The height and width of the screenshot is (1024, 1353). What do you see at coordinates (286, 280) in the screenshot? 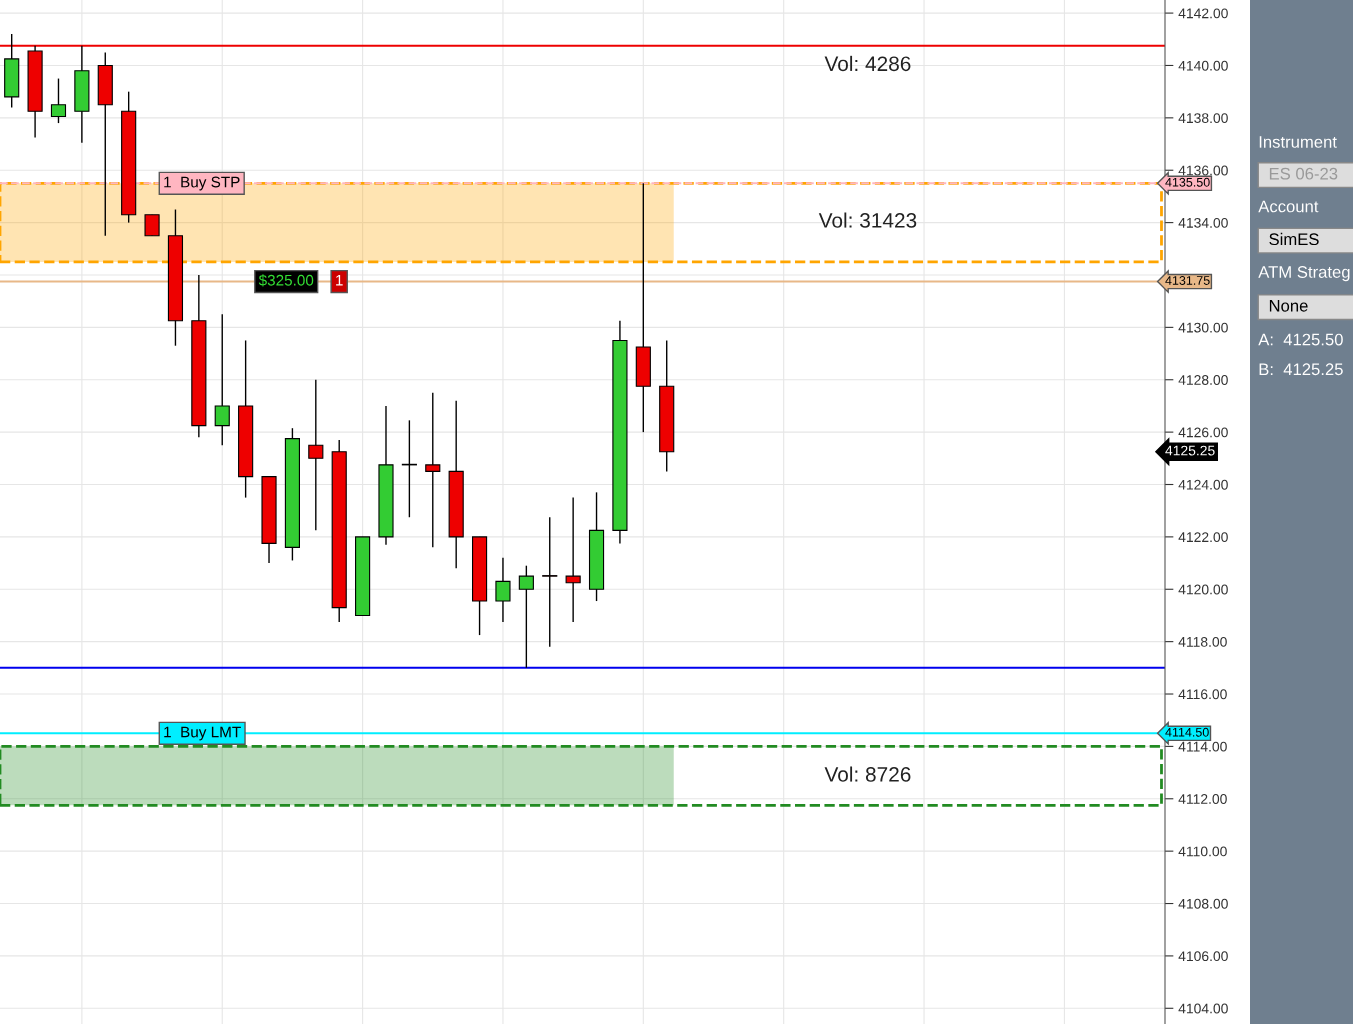
I see `annotation: $325.00` at bounding box center [286, 280].